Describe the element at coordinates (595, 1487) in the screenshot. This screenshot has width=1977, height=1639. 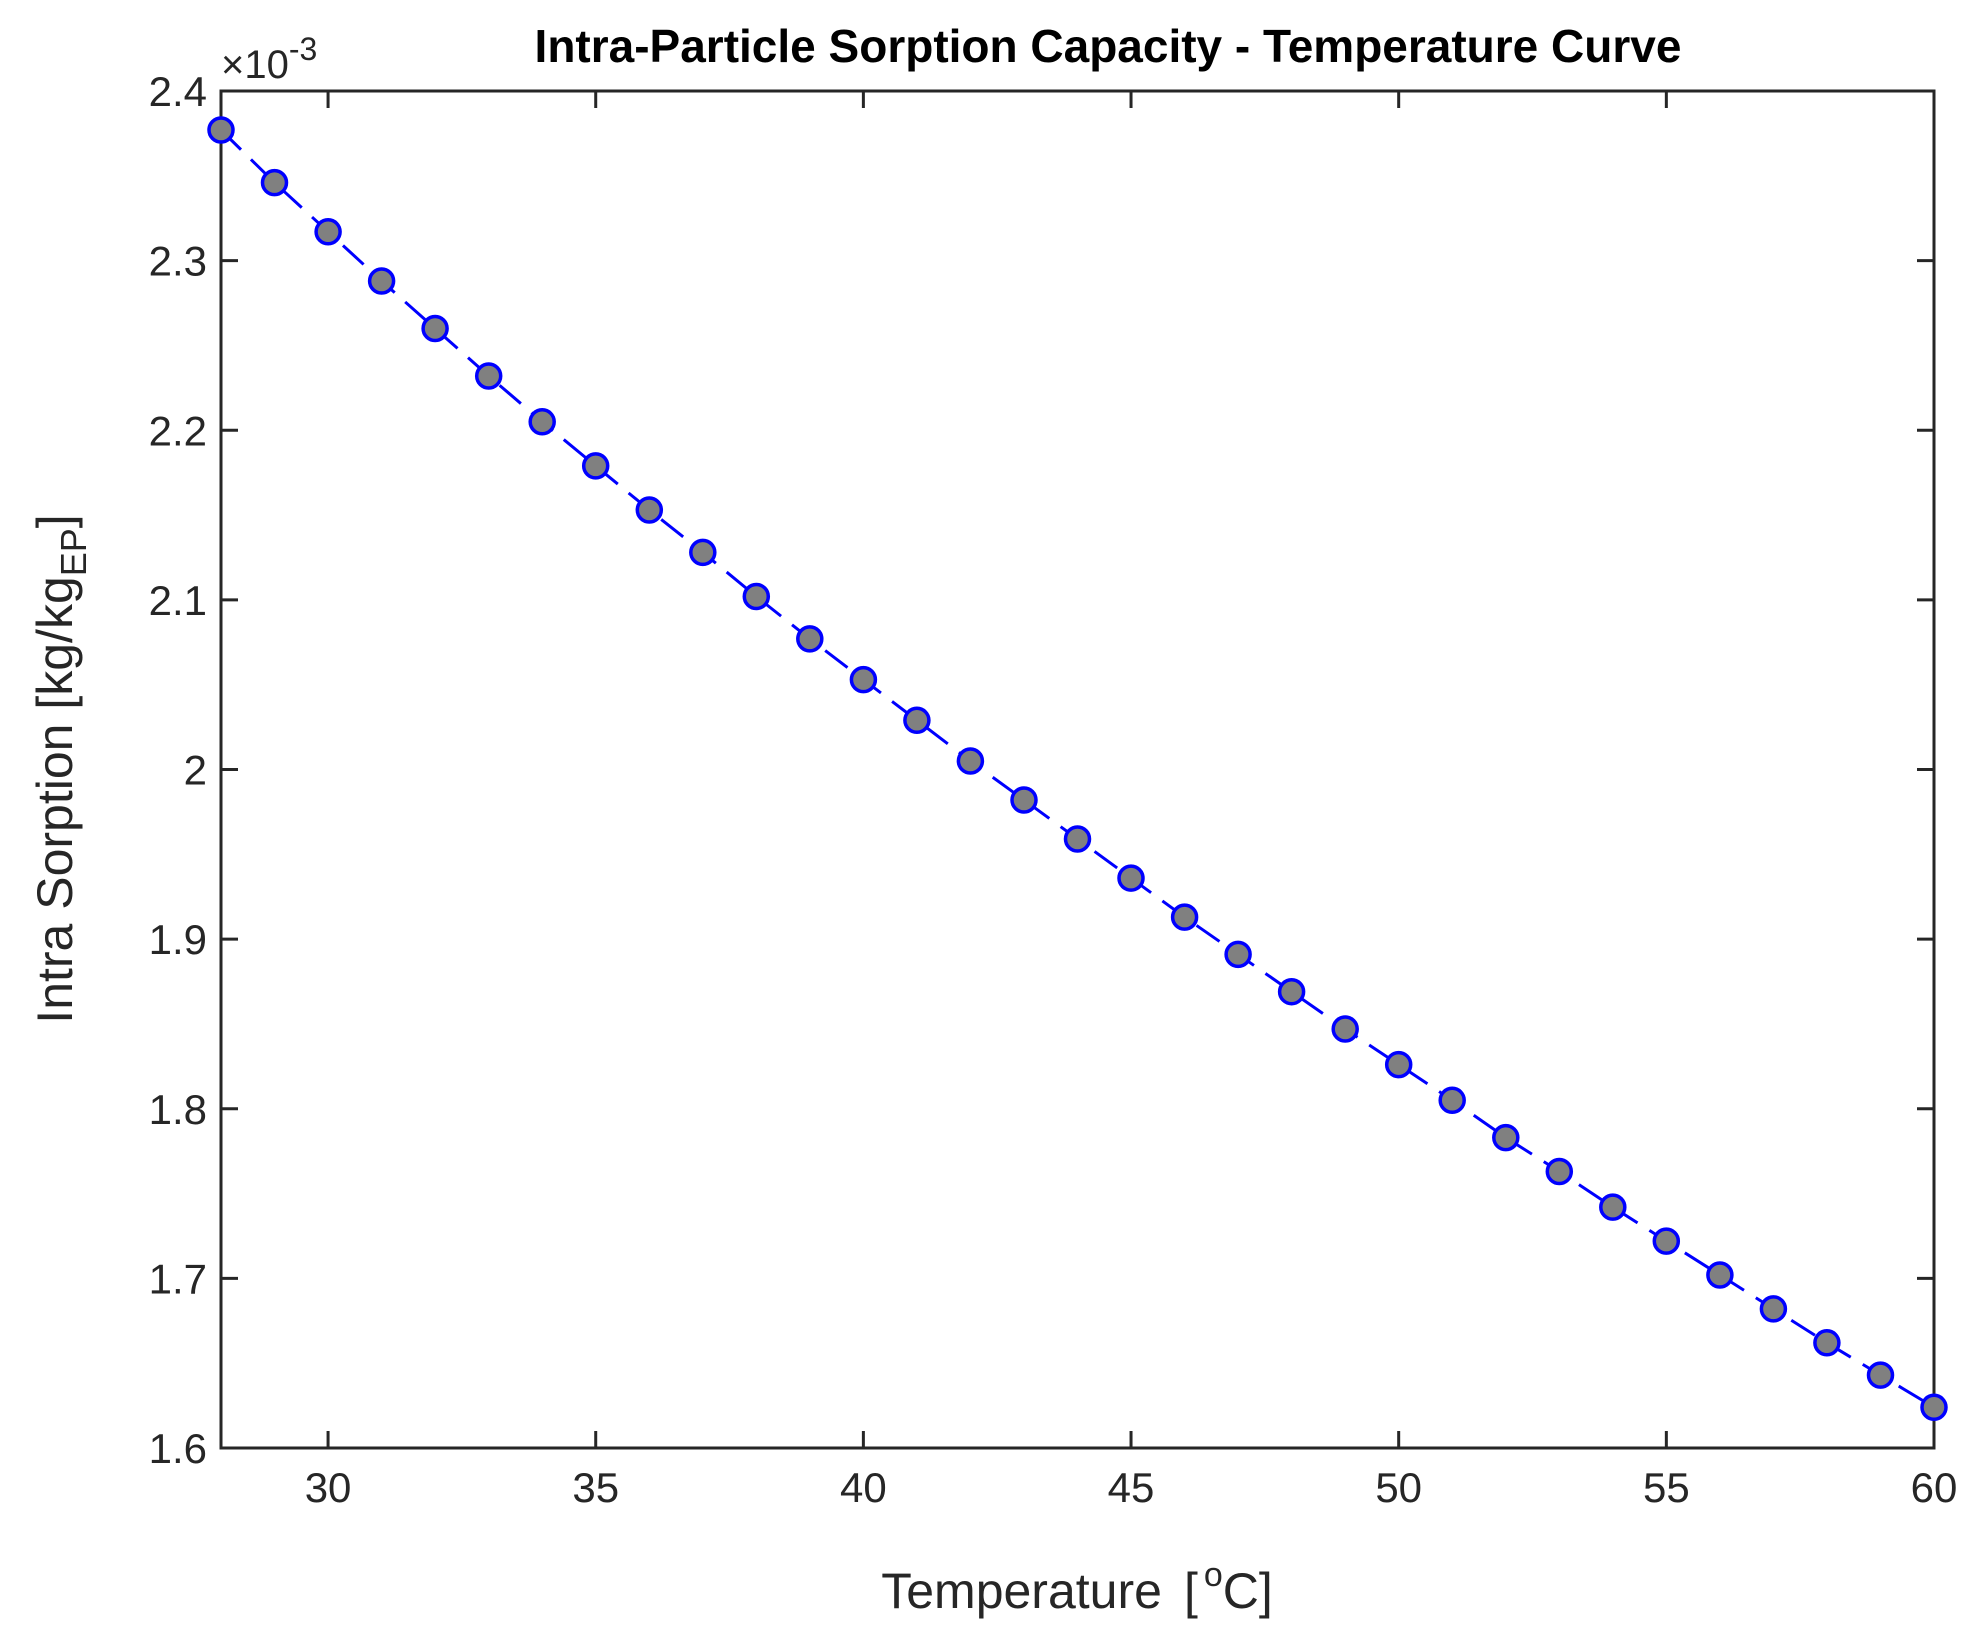
I see `x-tick-label: 35` at that location.